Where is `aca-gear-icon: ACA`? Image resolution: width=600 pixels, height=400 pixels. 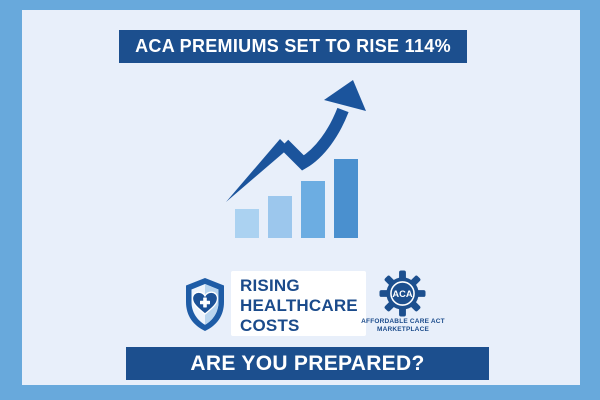 aca-gear-icon: ACA is located at coordinates (402, 293).